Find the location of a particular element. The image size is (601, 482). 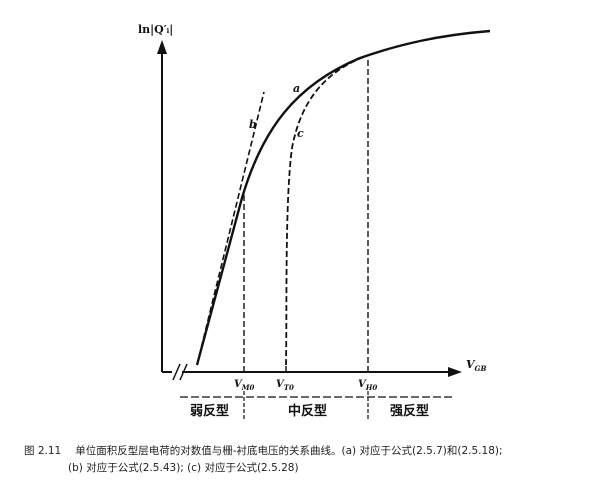

region-strong-inversion: 强反型 is located at coordinates (409, 411).